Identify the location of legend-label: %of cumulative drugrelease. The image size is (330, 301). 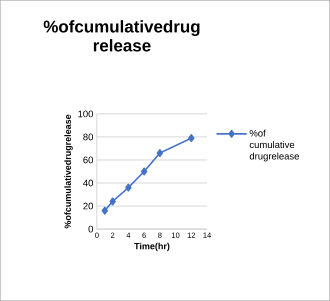
(274, 146).